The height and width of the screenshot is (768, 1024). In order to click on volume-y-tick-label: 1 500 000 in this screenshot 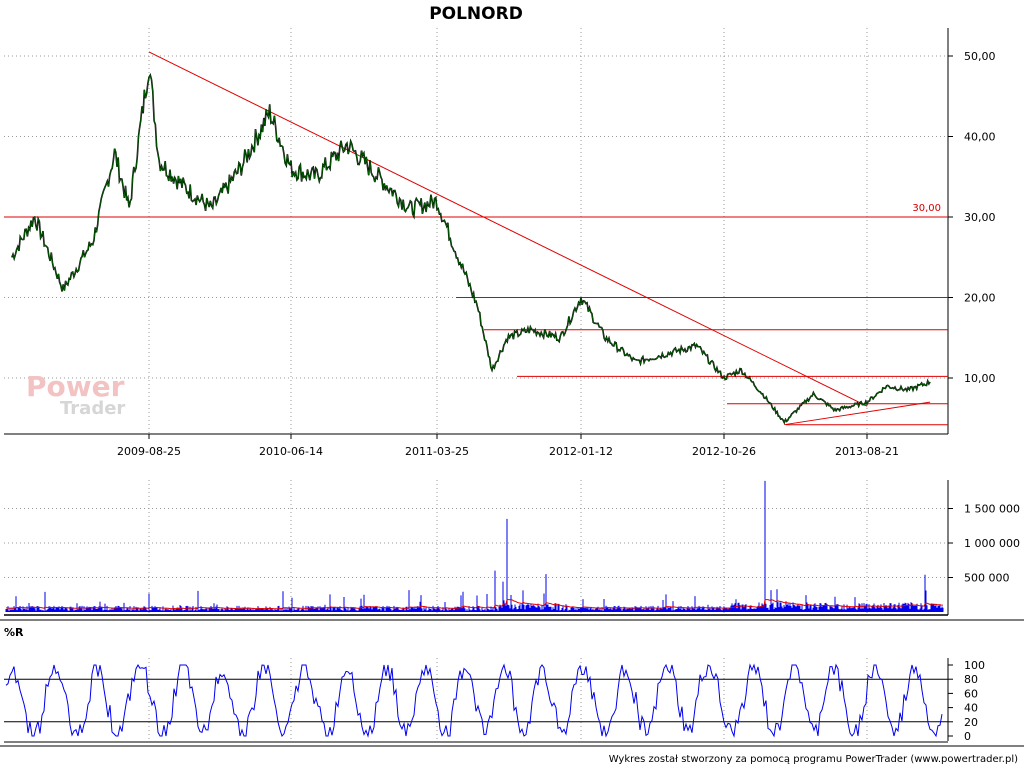, I will do `click(992, 509)`.